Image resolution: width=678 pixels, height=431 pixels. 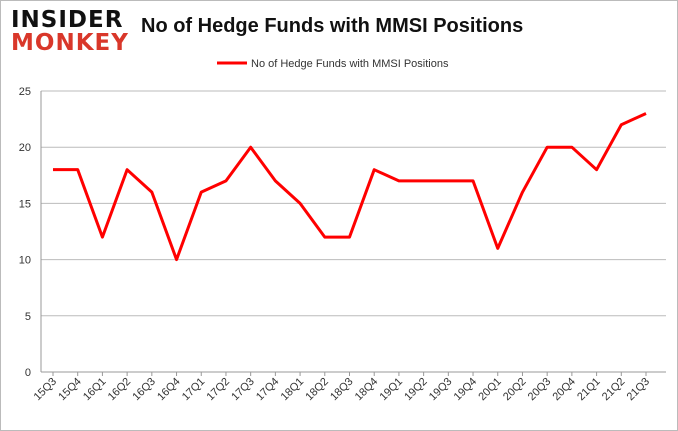 I want to click on y-tick-label: 10, so click(x=25, y=261).